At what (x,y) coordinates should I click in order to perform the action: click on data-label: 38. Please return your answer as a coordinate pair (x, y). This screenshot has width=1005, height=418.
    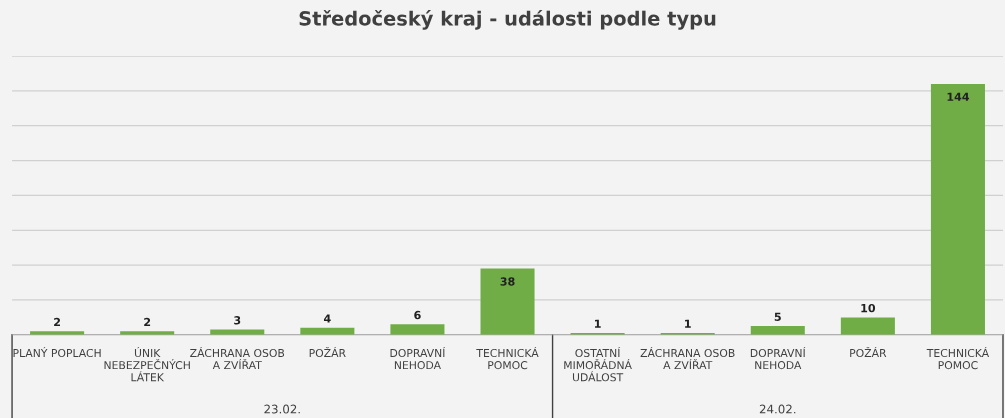
    Looking at the image, I should click on (507, 281).